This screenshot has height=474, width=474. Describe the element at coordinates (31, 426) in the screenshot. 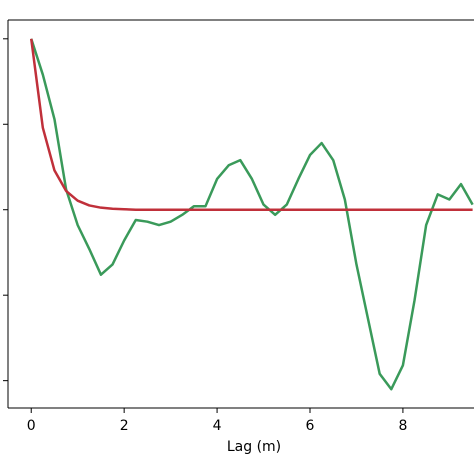

I see `x-tick-label: 0` at that location.